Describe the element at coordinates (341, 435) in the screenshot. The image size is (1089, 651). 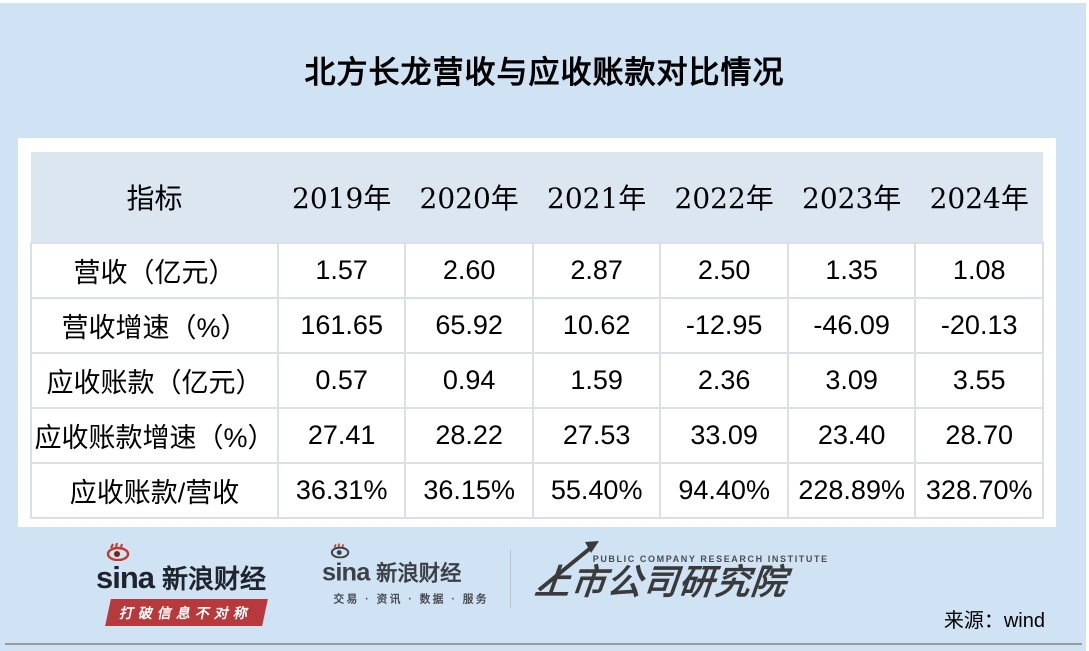
I see `table-cell: 27.41` at that location.